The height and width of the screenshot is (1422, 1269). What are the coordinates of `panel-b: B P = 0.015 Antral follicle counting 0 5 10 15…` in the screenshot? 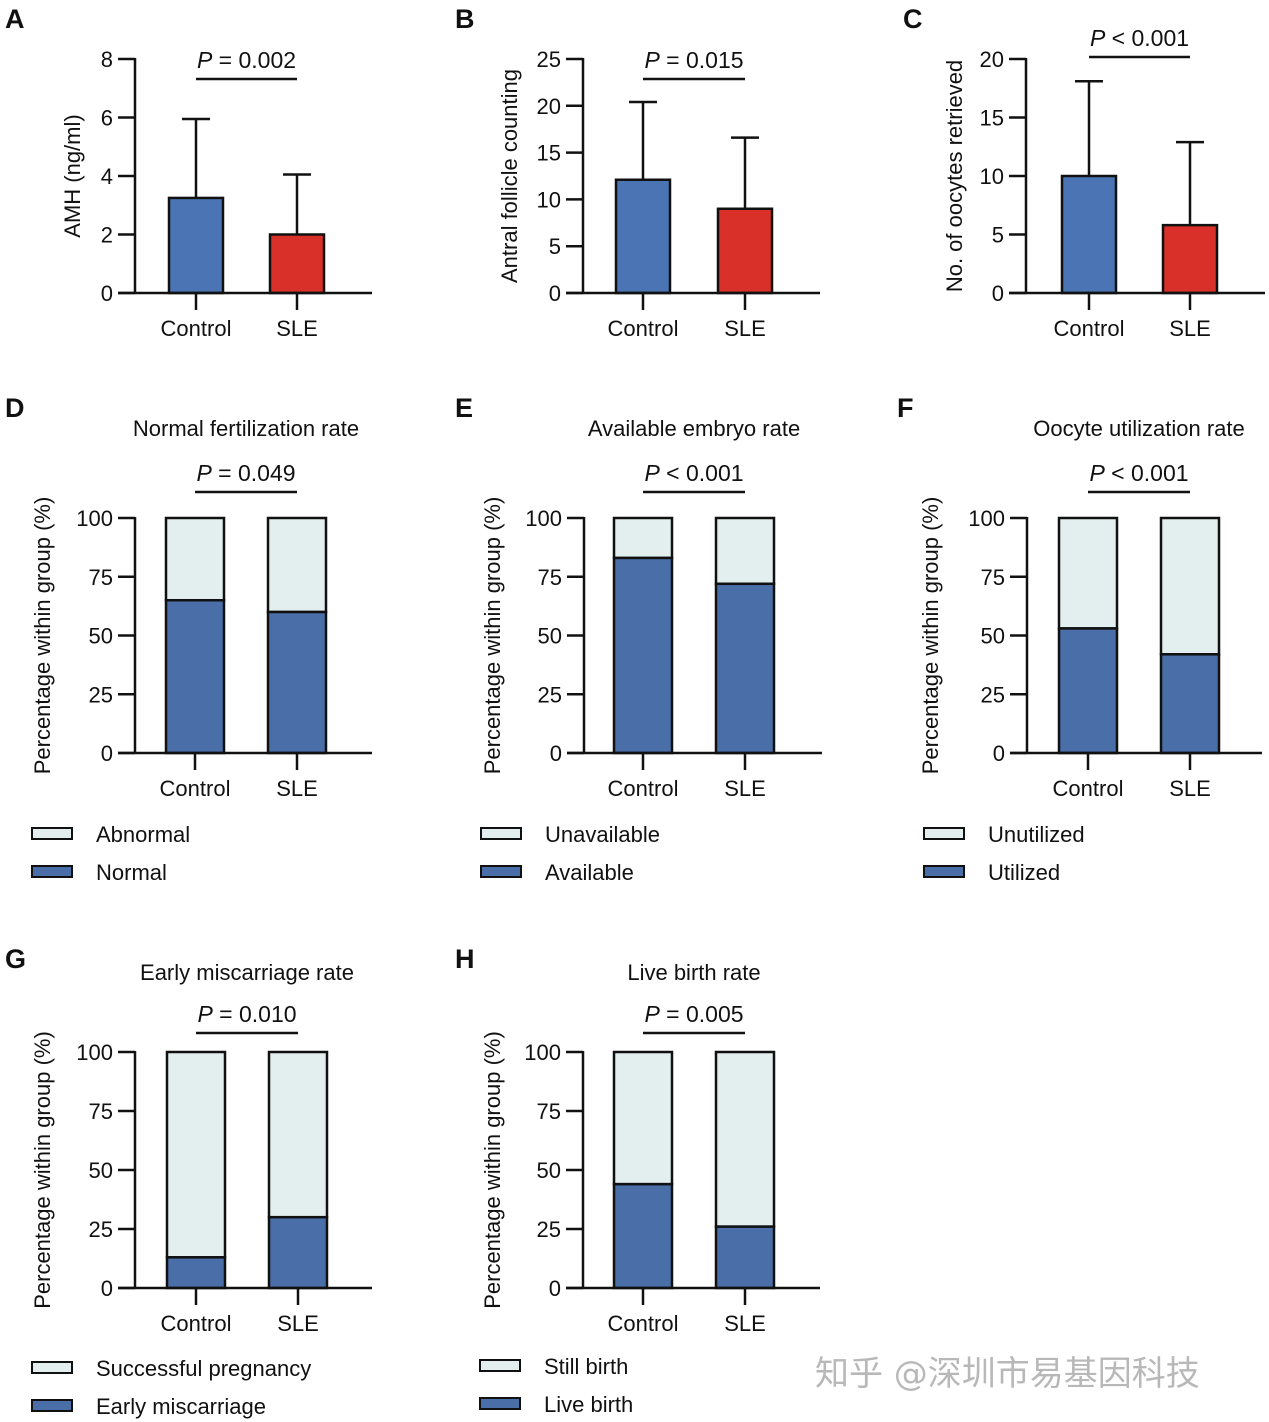 It's located at (637, 172).